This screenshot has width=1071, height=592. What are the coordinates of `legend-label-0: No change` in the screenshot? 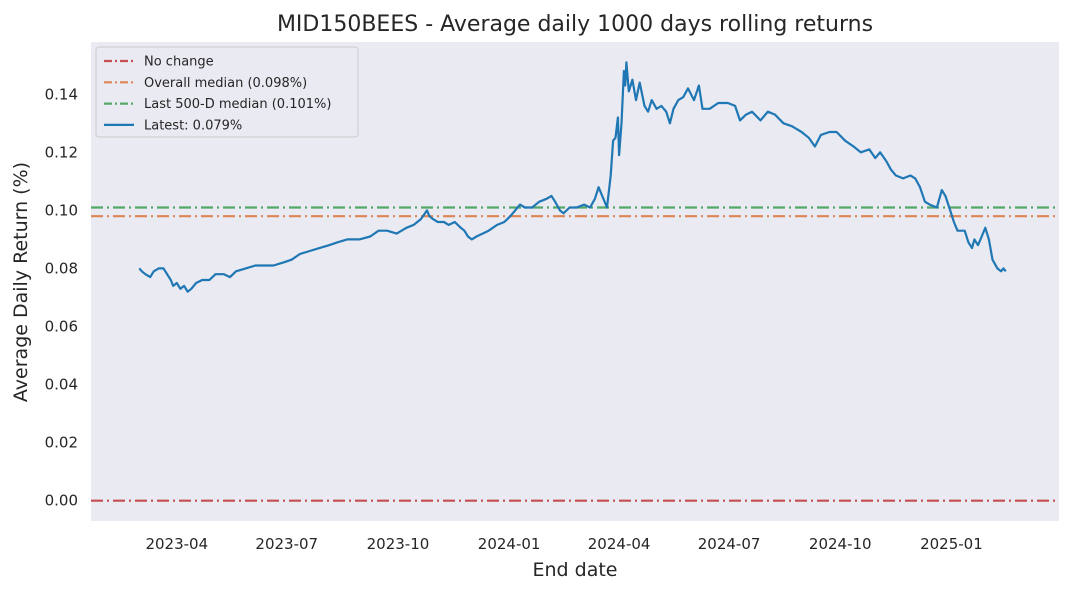 It's located at (179, 62).